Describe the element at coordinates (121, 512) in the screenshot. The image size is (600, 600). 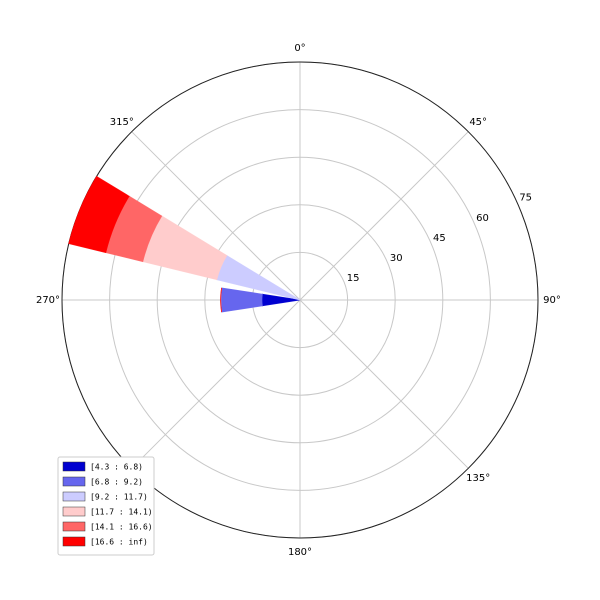
I see `legend-label: [11.7 : 14.1)` at that location.